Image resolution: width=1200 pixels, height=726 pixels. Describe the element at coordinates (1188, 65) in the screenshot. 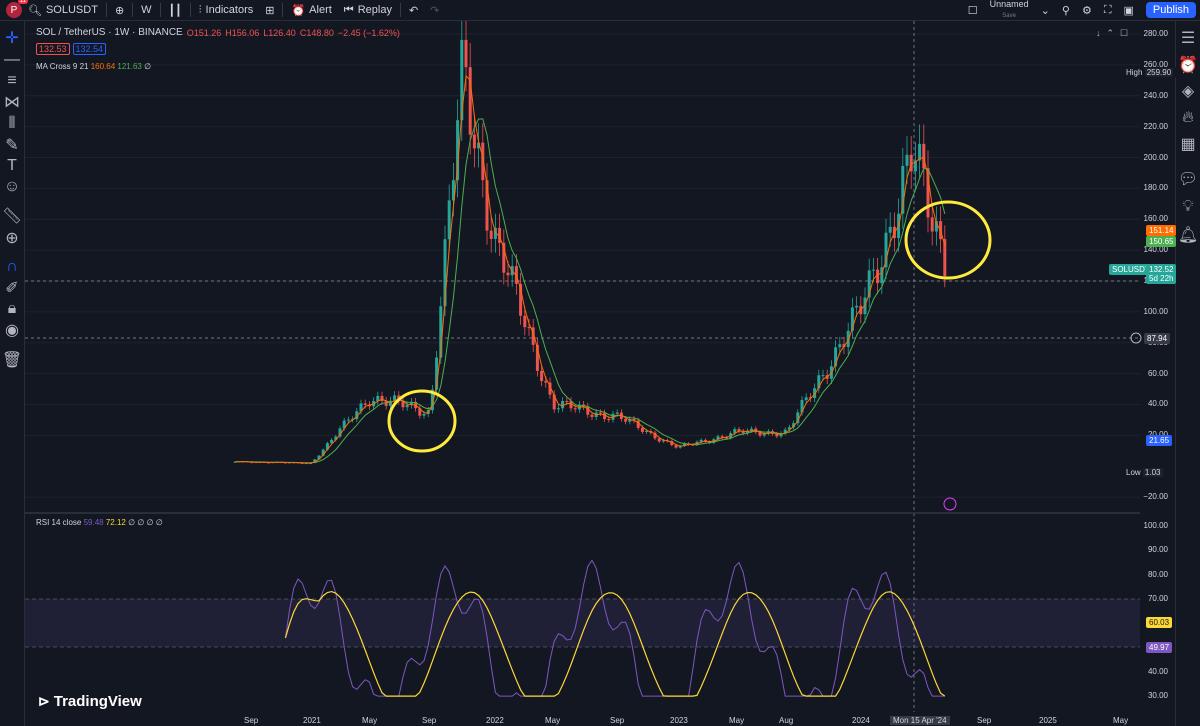

I see `alarm-clock-icon: ⏰` at that location.